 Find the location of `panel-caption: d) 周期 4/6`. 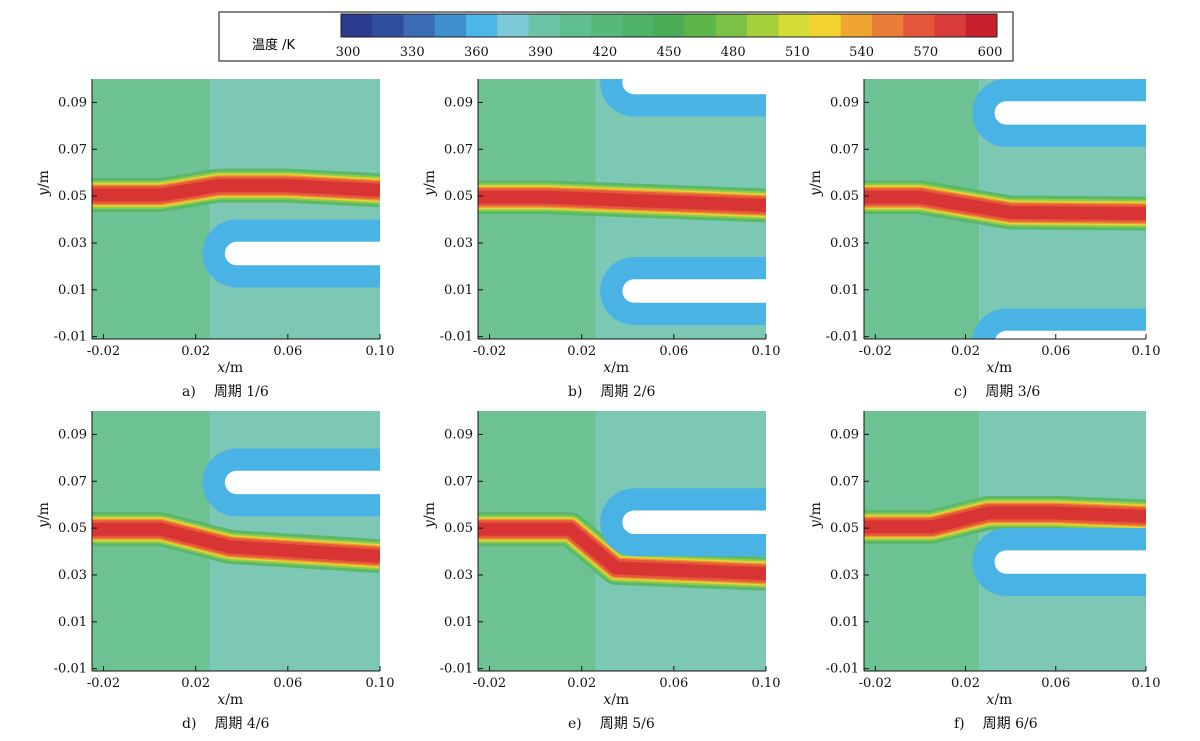

panel-caption: d) 周期 4/6 is located at coordinates (226, 724).